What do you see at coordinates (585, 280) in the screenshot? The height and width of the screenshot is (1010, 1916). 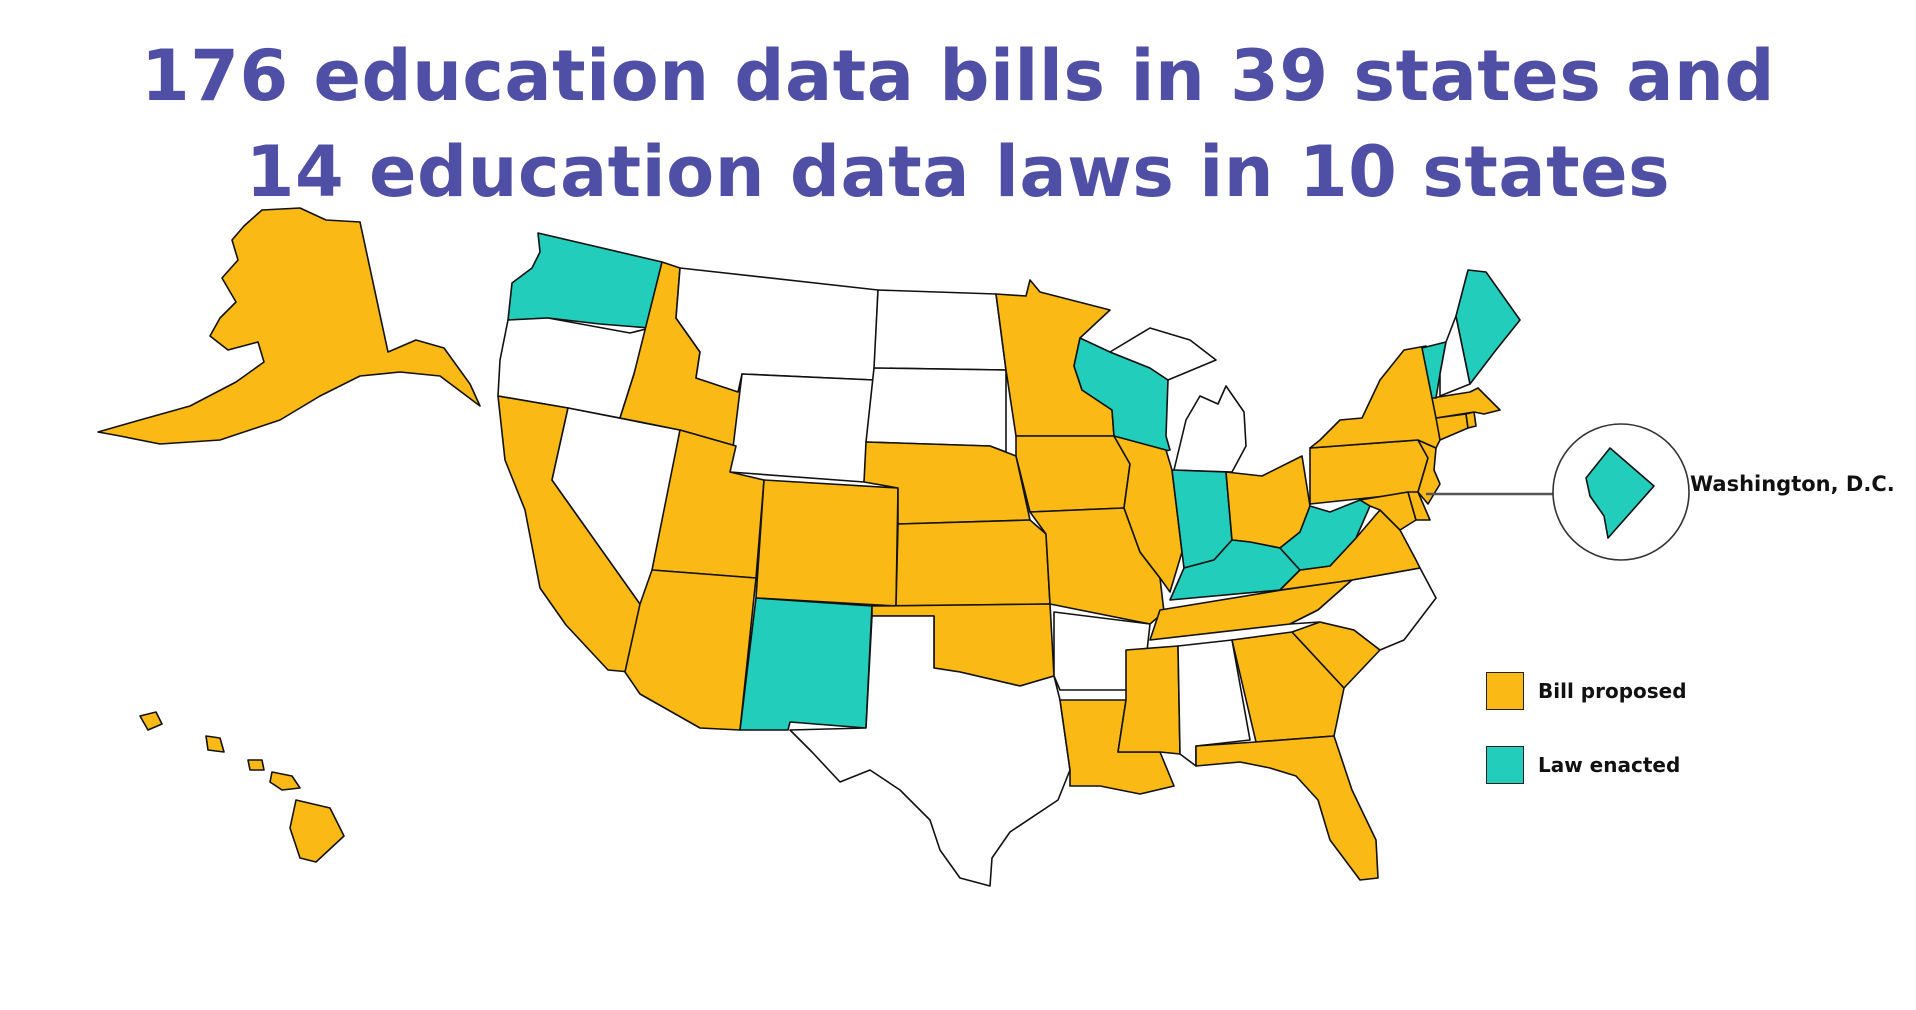 I see `state-washington` at bounding box center [585, 280].